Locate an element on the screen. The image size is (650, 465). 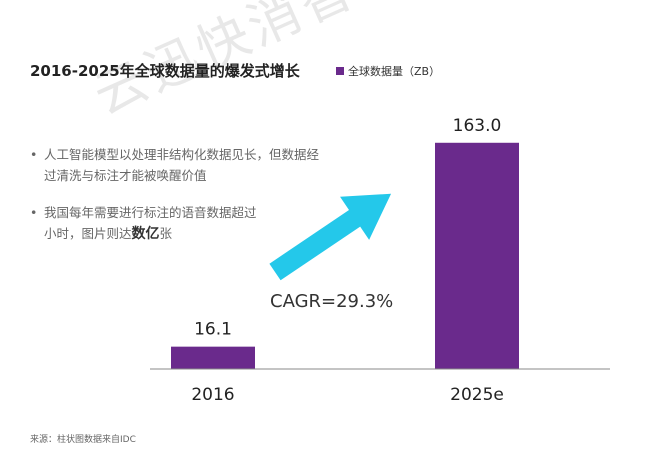
bullet-point-1: • 人工智能模型以处理非结构化数据见长，但数据经过清洗与标注才能被唤醒价值 is located at coordinates (180, 165).